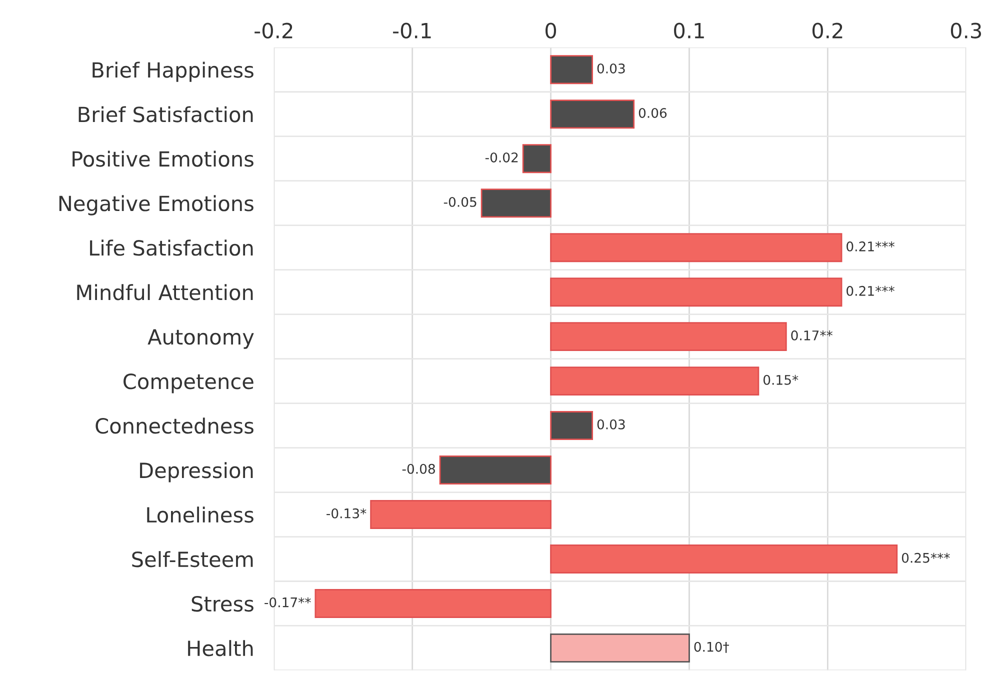 The image size is (996, 677). What do you see at coordinates (196, 472) in the screenshot?
I see `y-tick-label: Depression` at bounding box center [196, 472].